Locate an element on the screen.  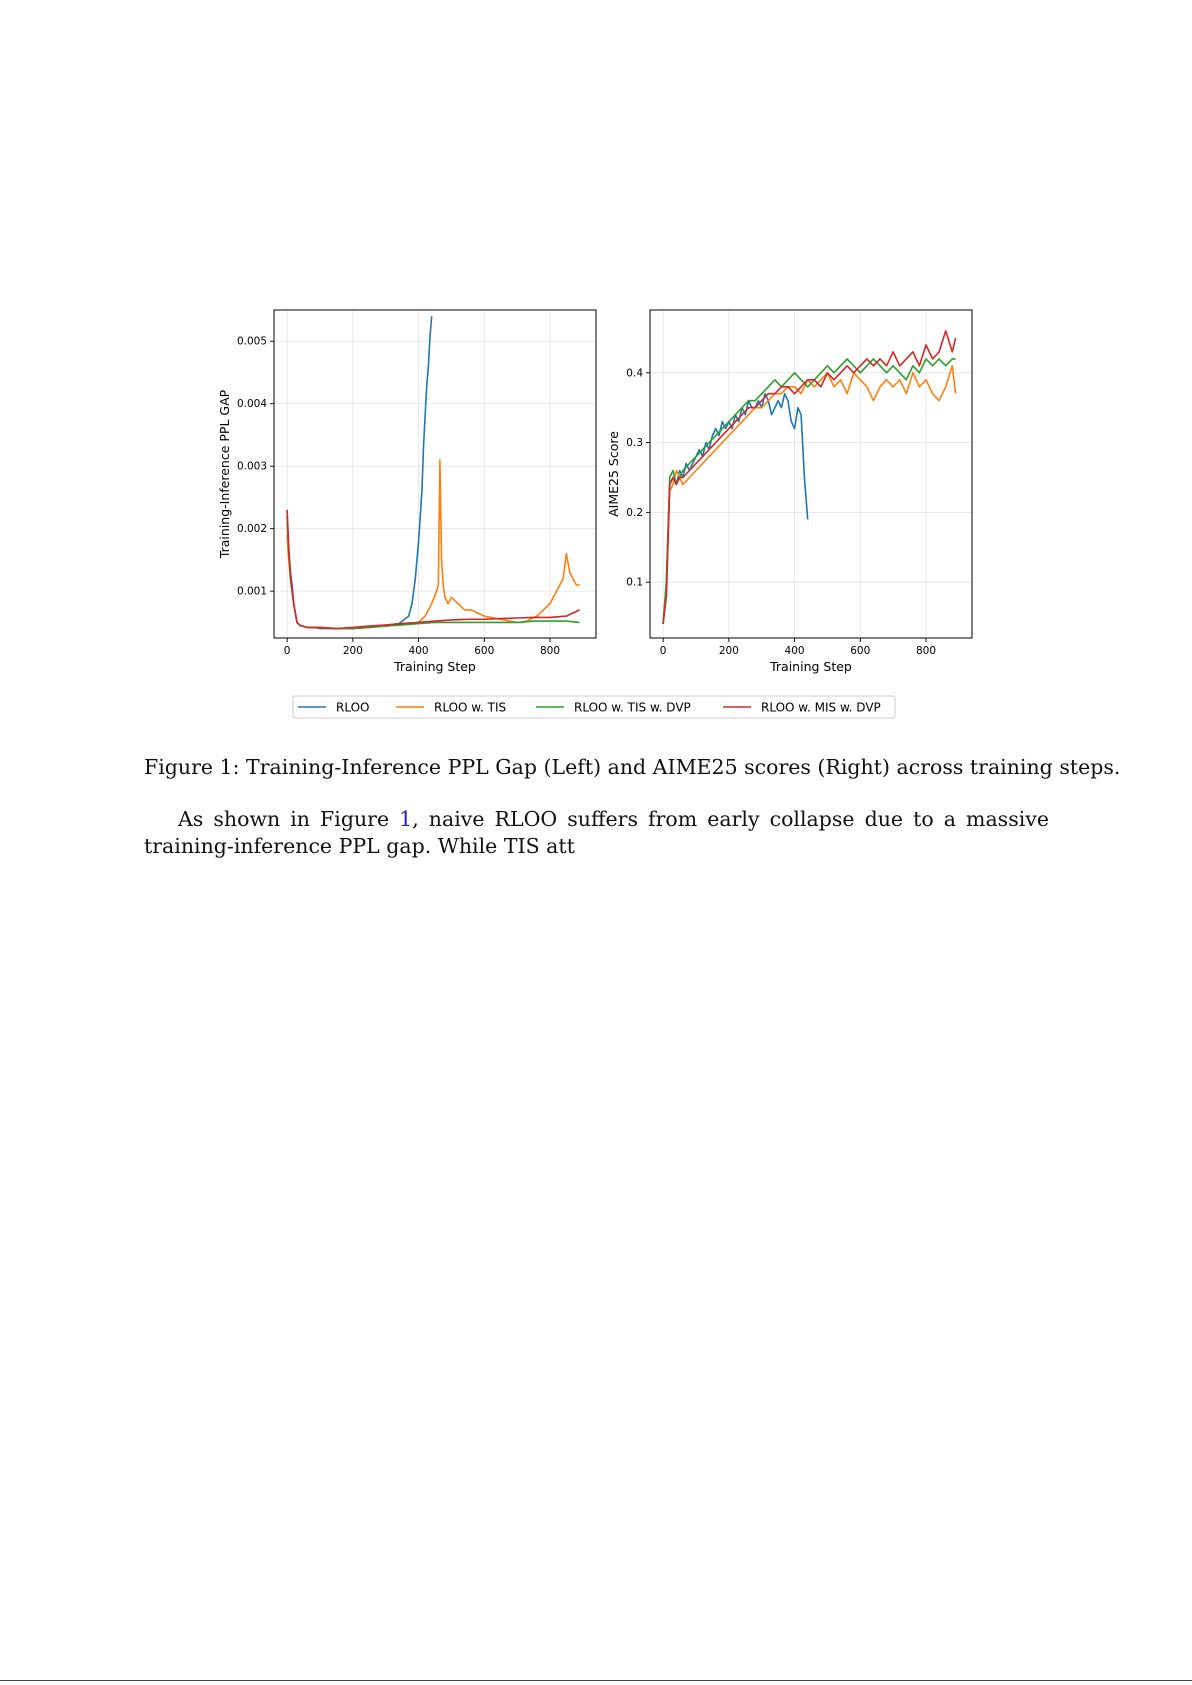
right-series-rloo-w-mis-w-dvp is located at coordinates (809, 477).